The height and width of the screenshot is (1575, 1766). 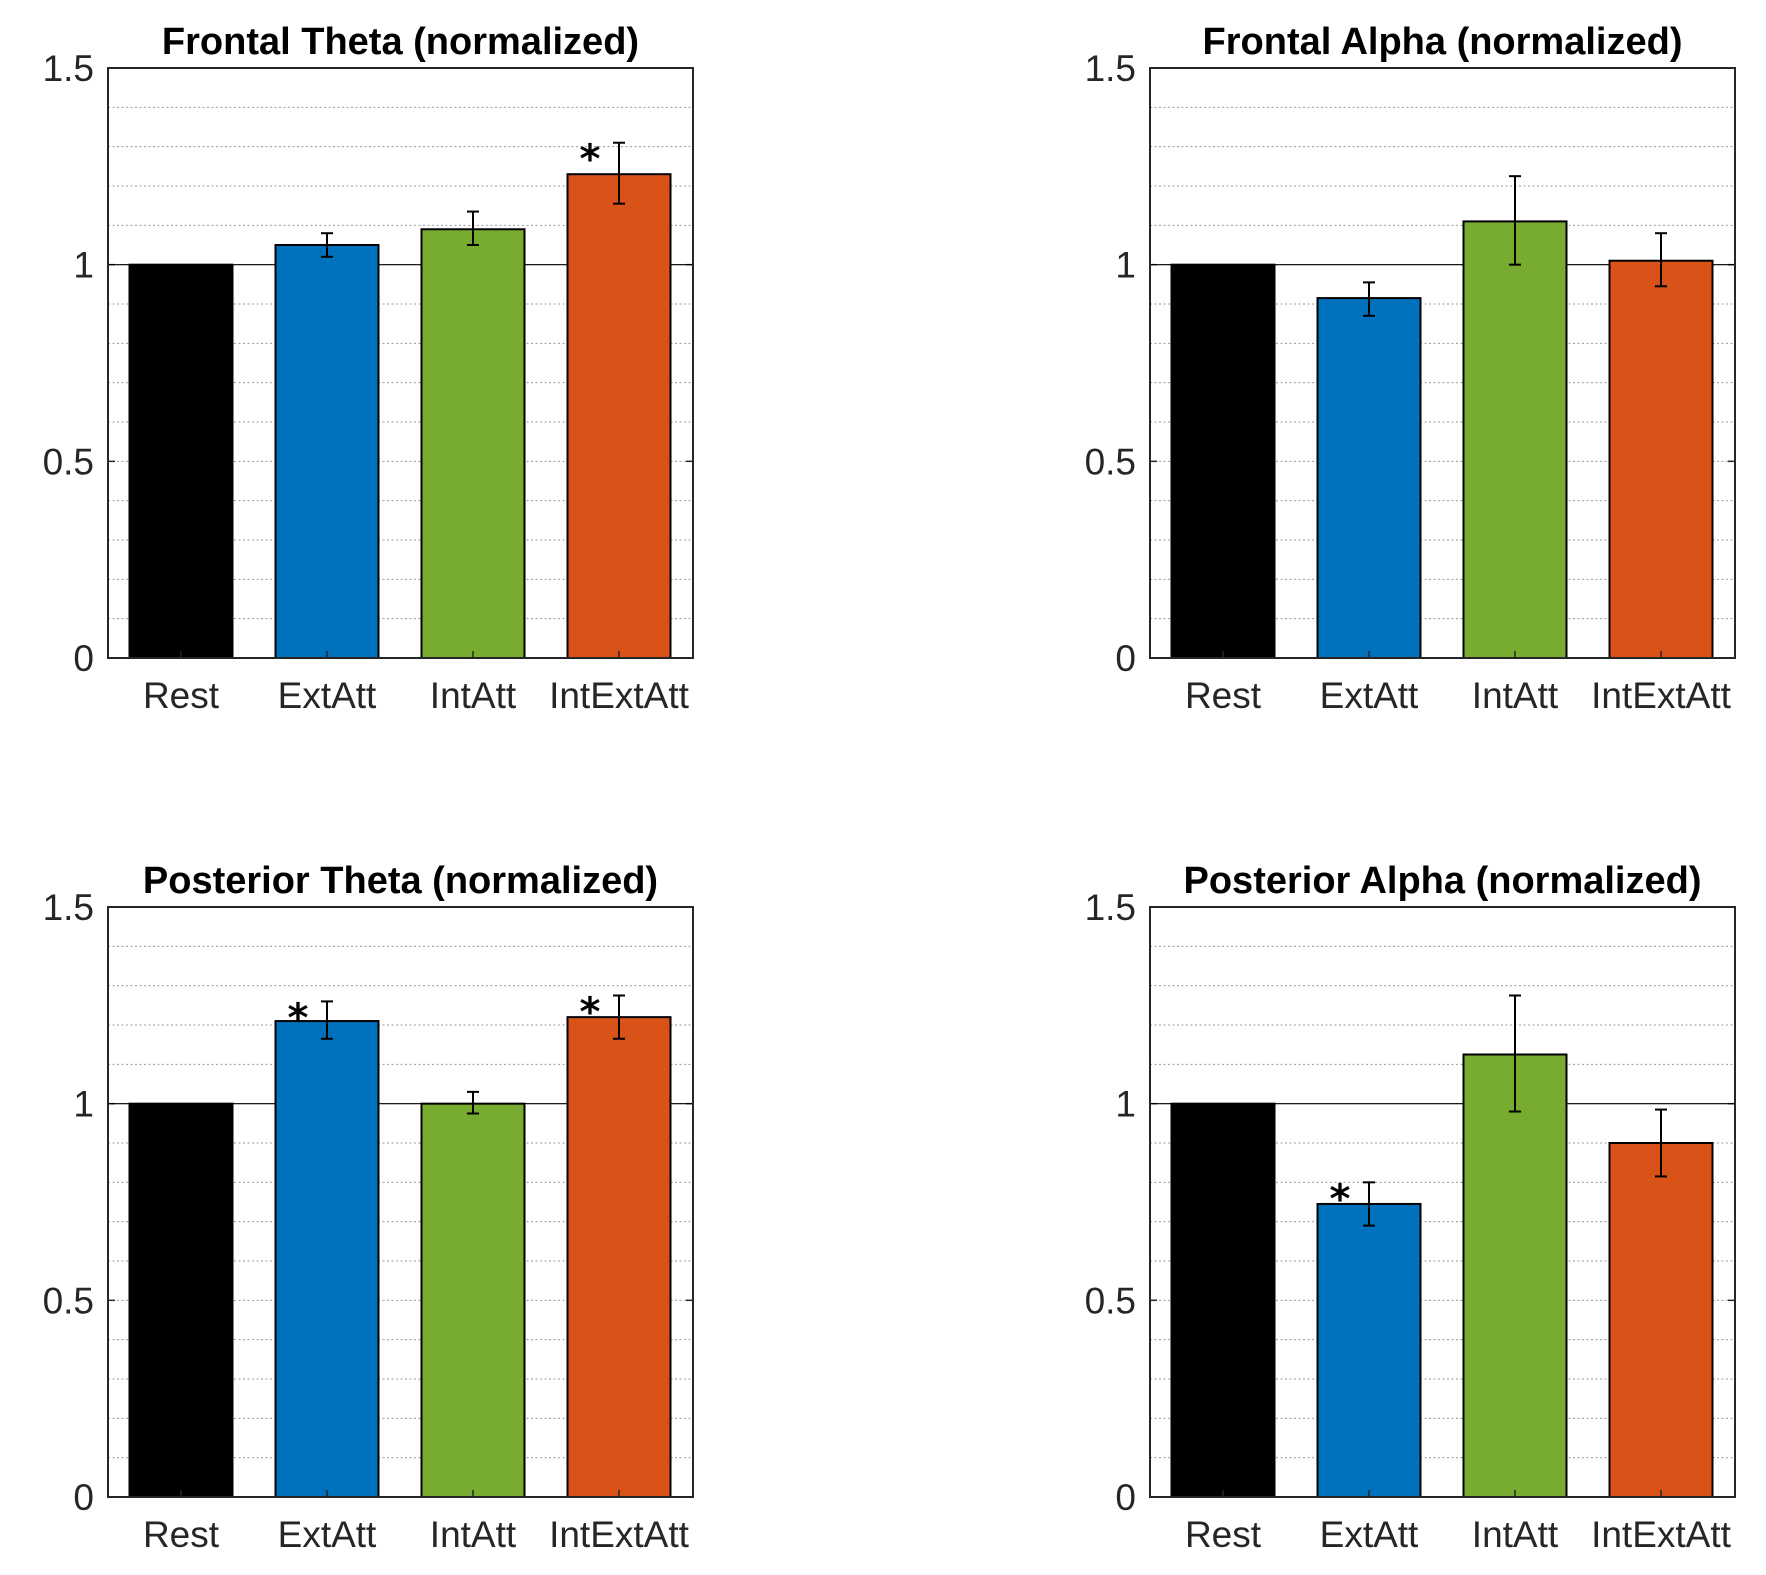 I want to click on chart-title: Posterior Theta (normalized), so click(x=400, y=881).